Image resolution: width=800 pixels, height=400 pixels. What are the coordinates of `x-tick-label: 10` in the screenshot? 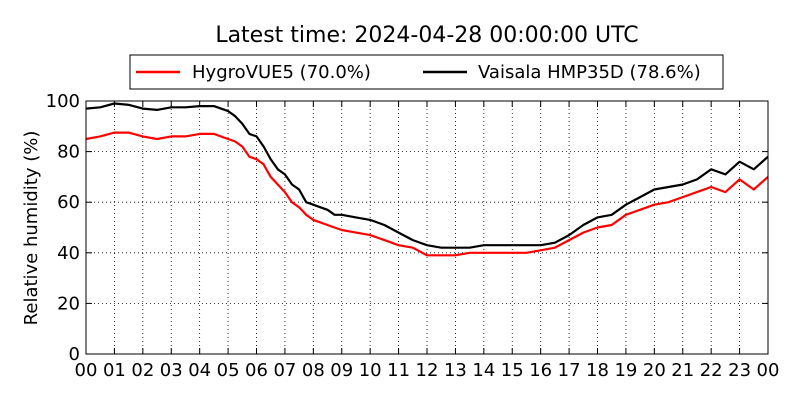 It's located at (370, 370).